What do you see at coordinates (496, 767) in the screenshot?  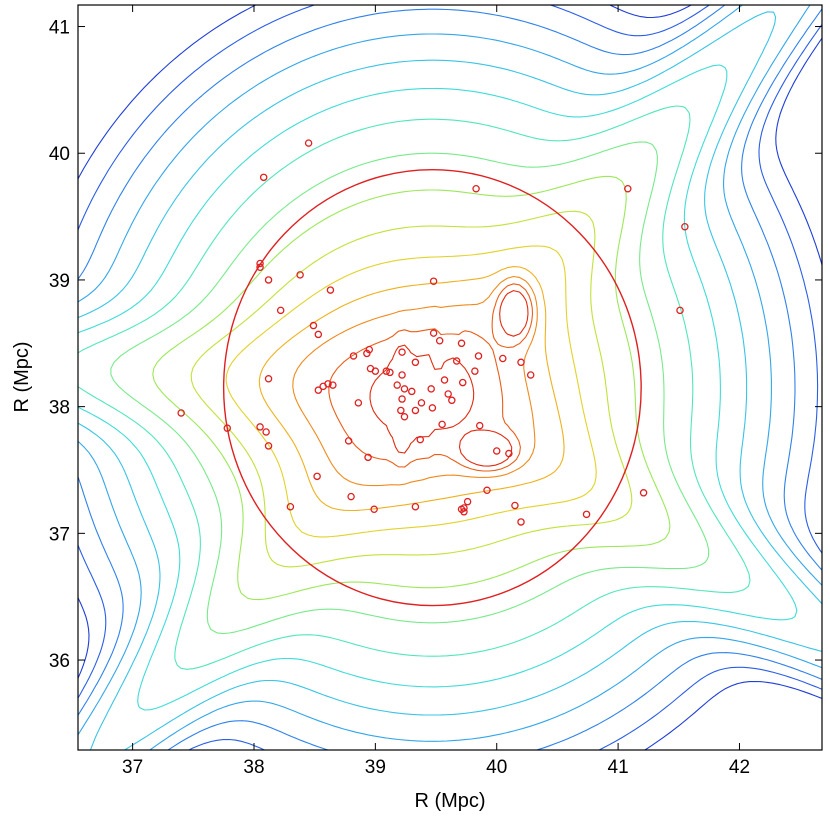 I see `x-tick-label: 40` at bounding box center [496, 767].